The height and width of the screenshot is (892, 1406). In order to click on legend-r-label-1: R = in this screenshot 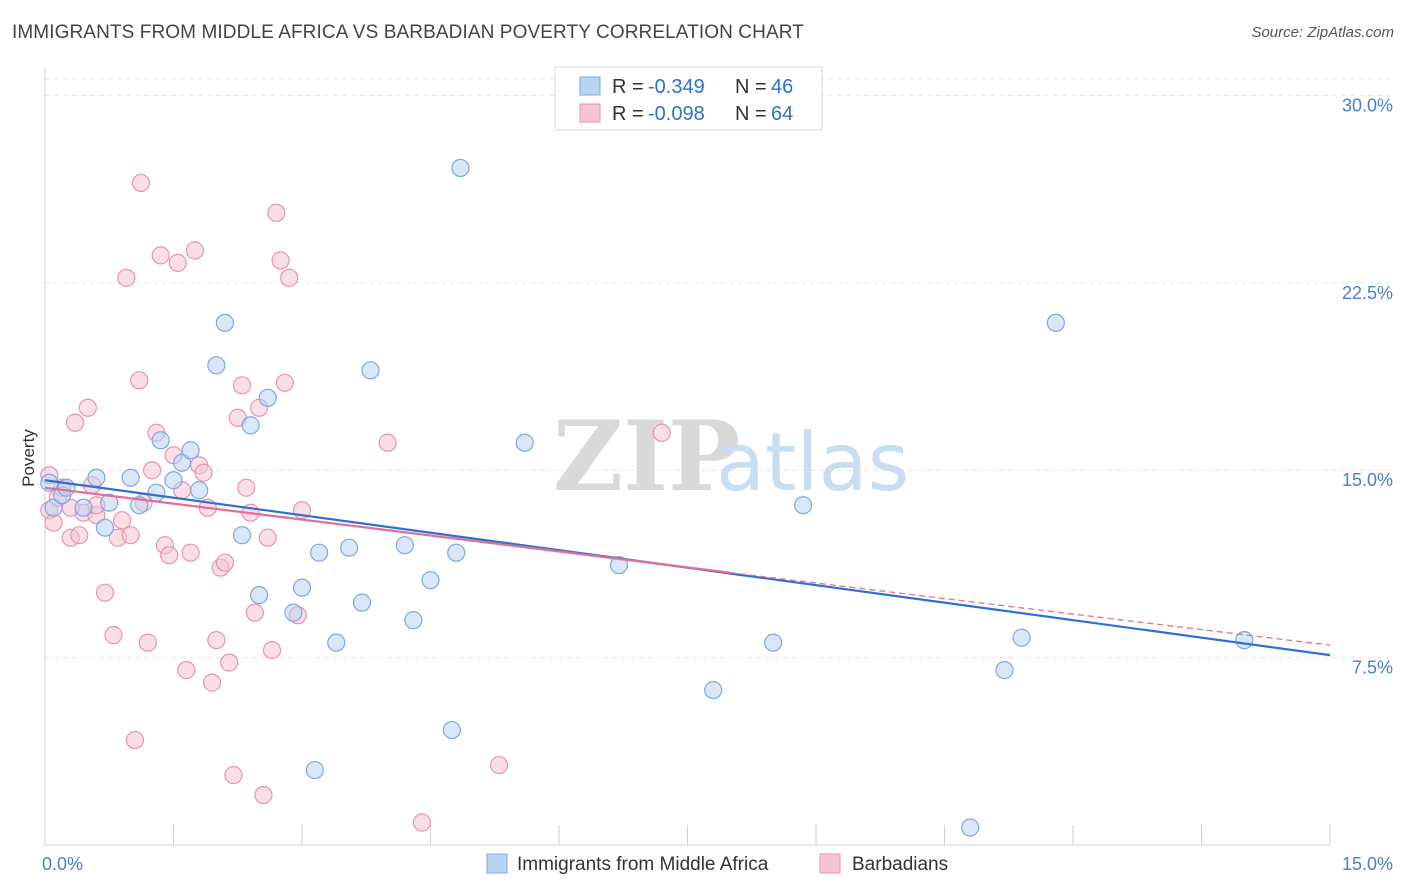, I will do `click(628, 87)`.